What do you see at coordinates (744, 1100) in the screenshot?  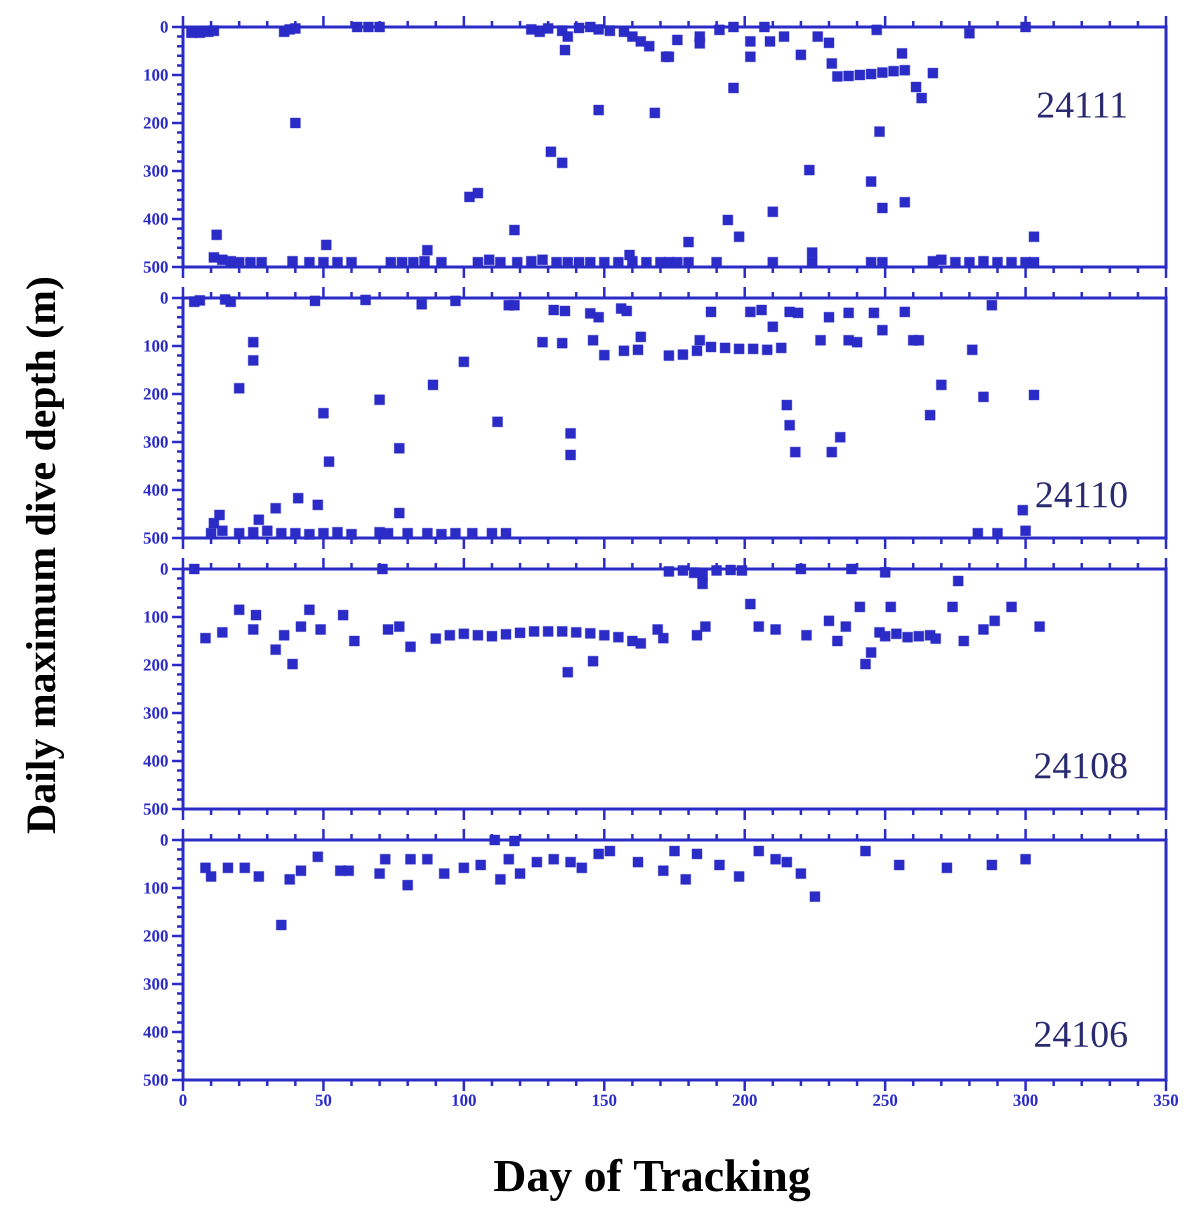 I see `x-tick-label: 200` at bounding box center [744, 1100].